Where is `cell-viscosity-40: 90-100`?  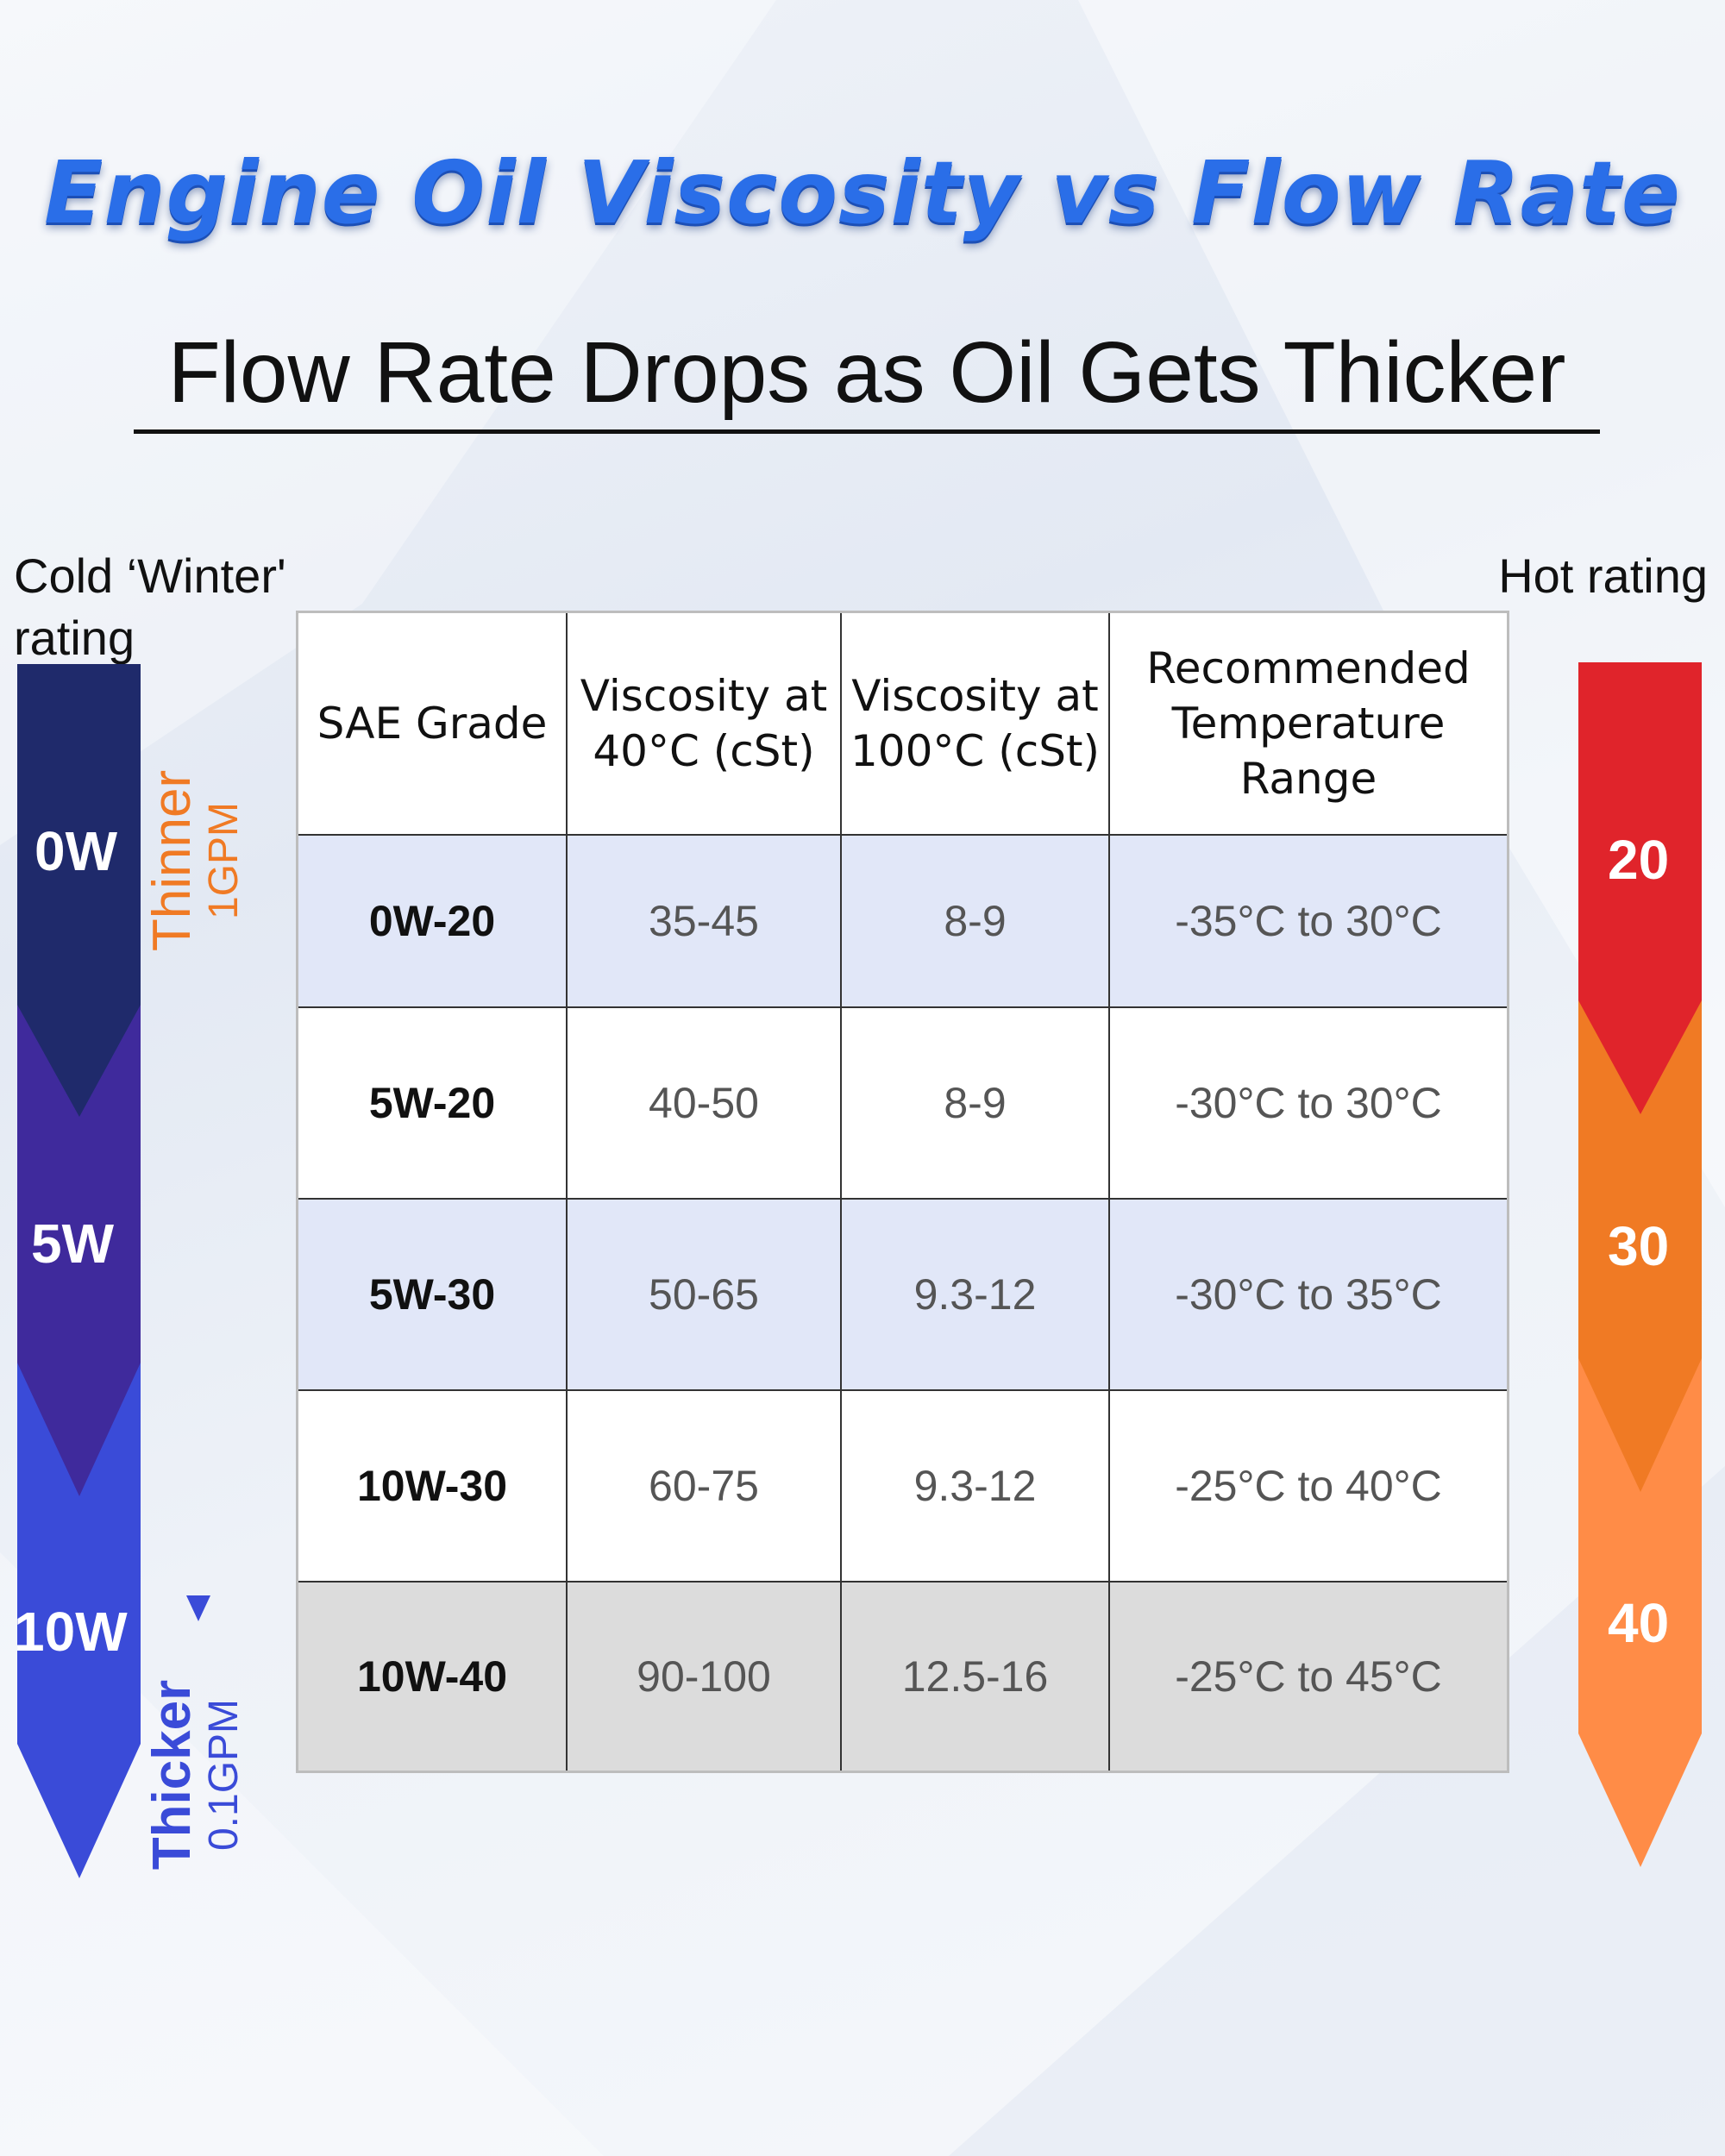
cell-viscosity-40: 90-100 is located at coordinates (704, 1677).